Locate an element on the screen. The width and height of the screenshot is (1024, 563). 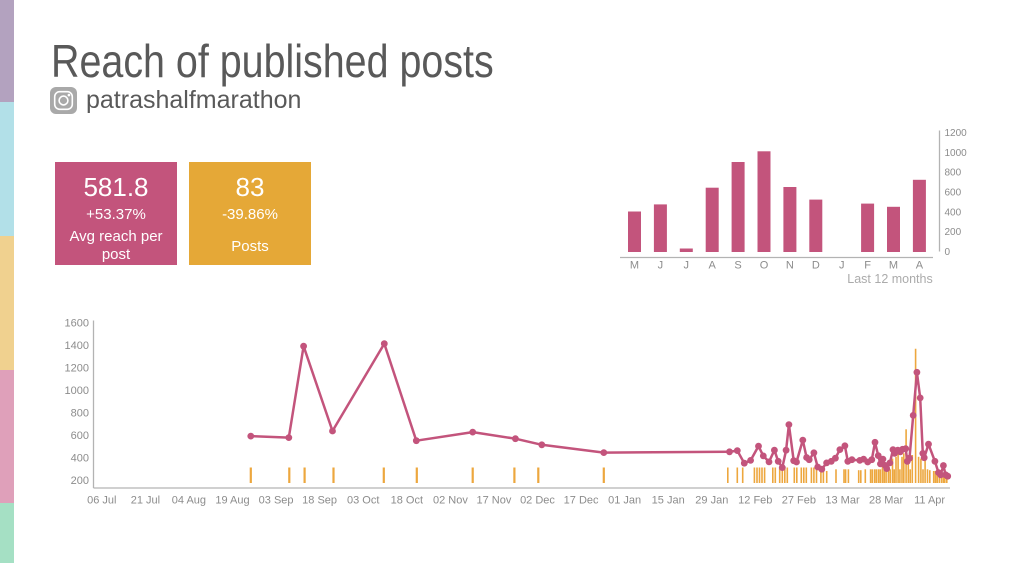
svg-text: 12 Feb is located at coordinates (755, 501).